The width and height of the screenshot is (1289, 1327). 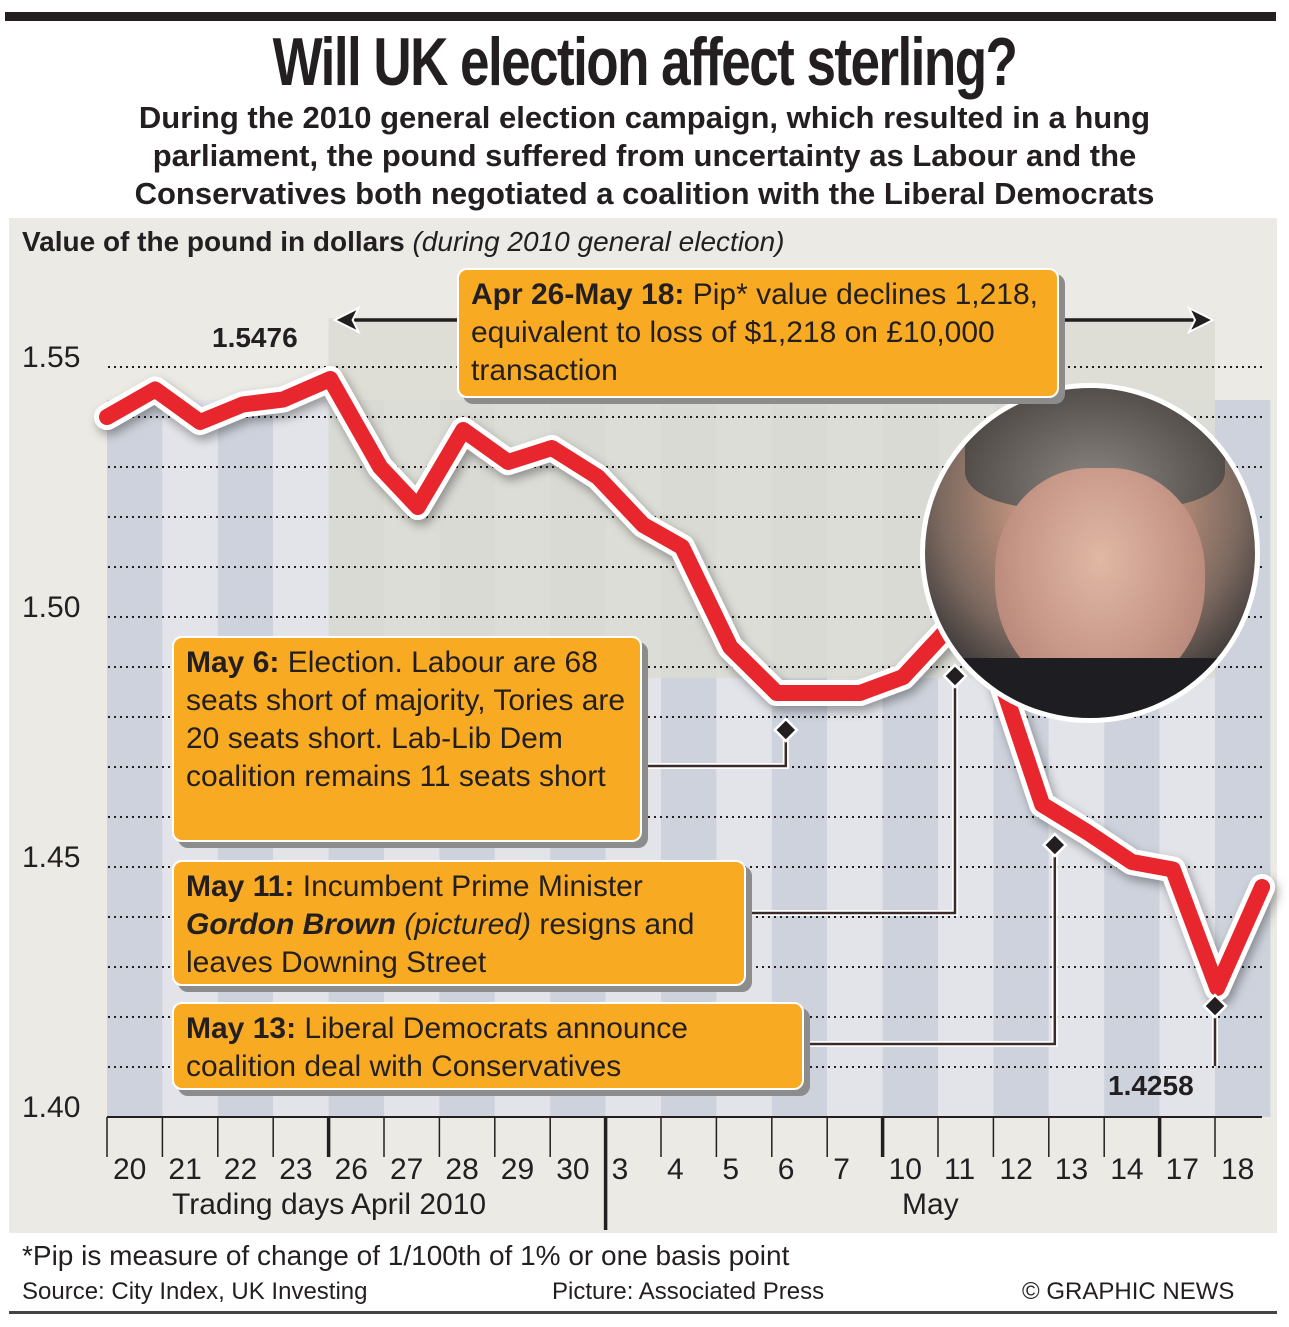 What do you see at coordinates (643, 1312) in the screenshot?
I see `bottom-rule` at bounding box center [643, 1312].